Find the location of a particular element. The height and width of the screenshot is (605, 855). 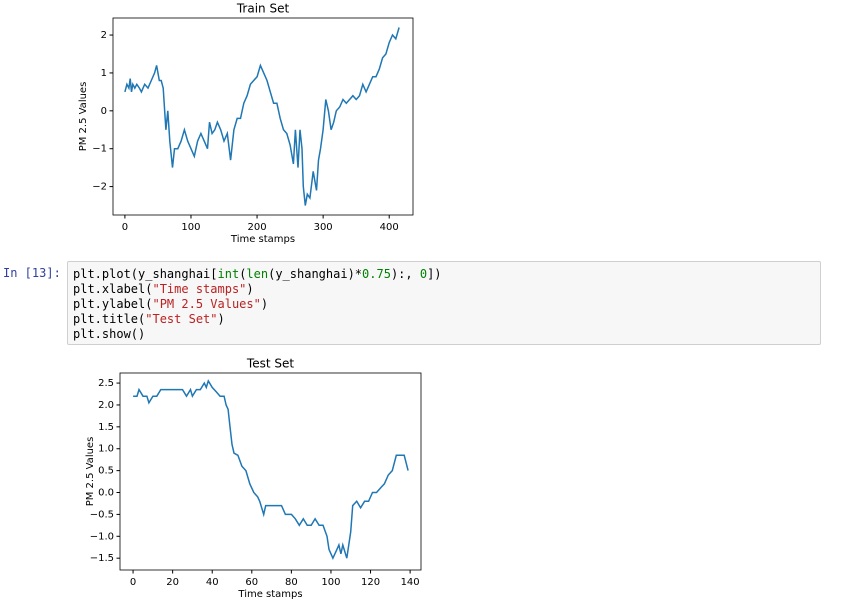

y-tick-label: 0 is located at coordinates (104, 111).